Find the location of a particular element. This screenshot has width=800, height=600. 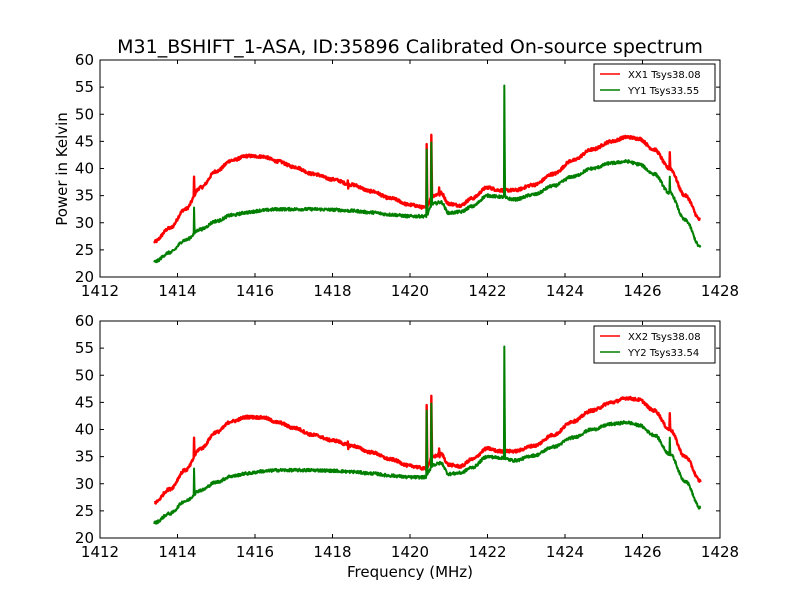

x-axis-label: Frequency (MHz) is located at coordinates (410, 572).